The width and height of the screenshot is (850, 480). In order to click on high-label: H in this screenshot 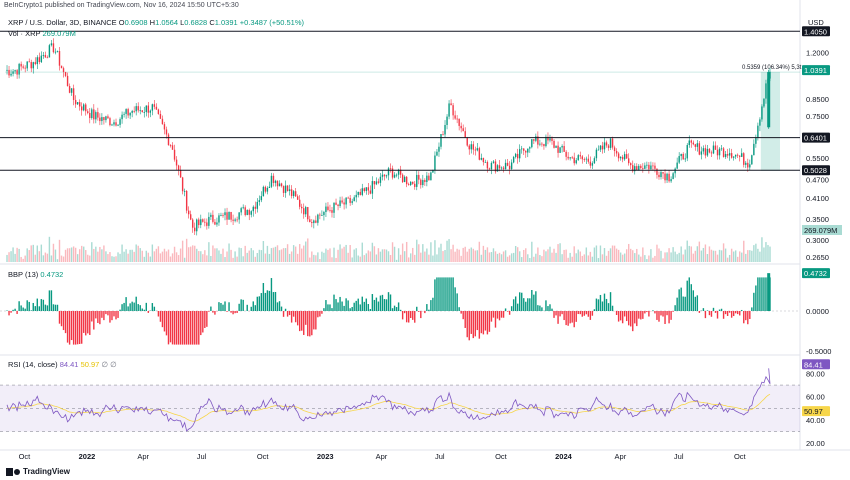, I will do `click(152, 22)`.